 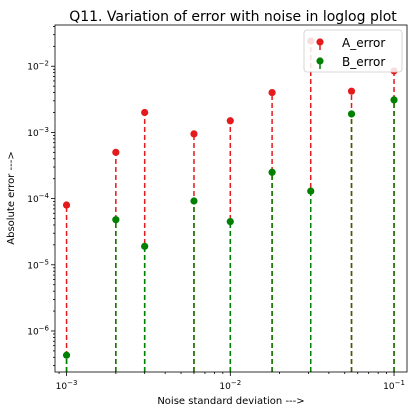 I want to click on x-tick-label: 10⁻¹, so click(x=394, y=385).